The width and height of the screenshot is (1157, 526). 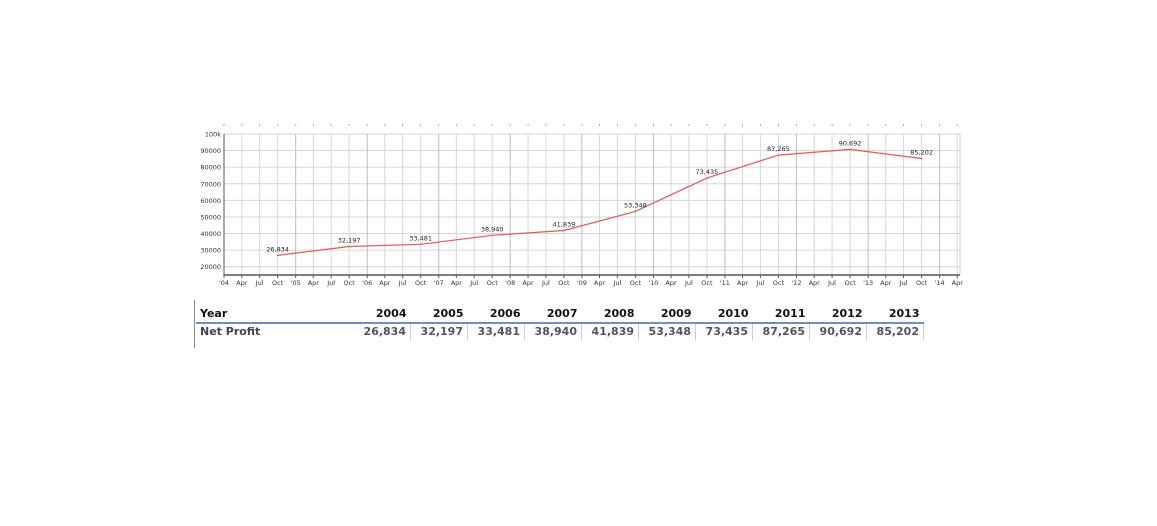 I want to click on profit-value-cell: 33,481, so click(x=496, y=331).